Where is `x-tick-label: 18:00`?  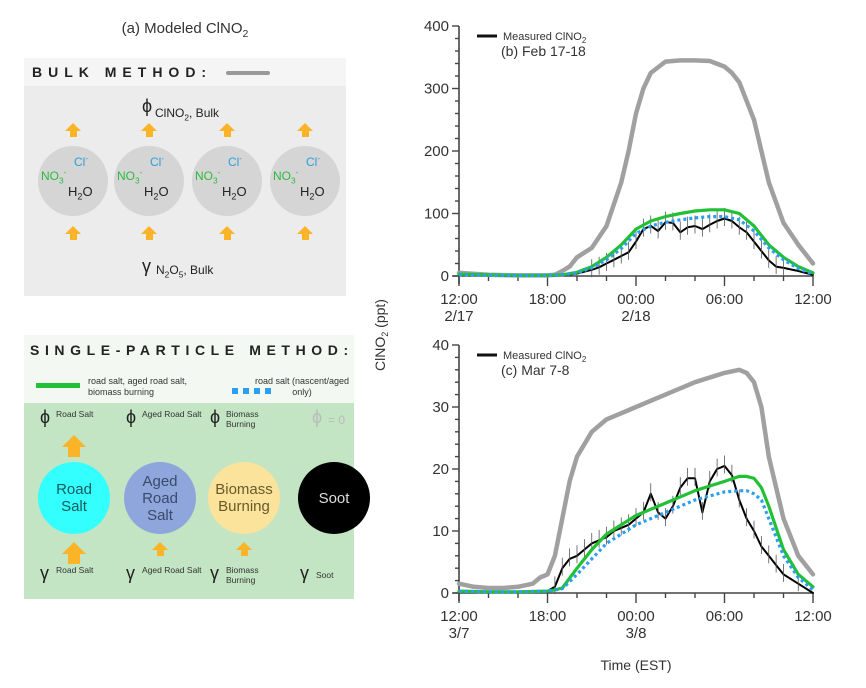 x-tick-label: 18:00 is located at coordinates (548, 616).